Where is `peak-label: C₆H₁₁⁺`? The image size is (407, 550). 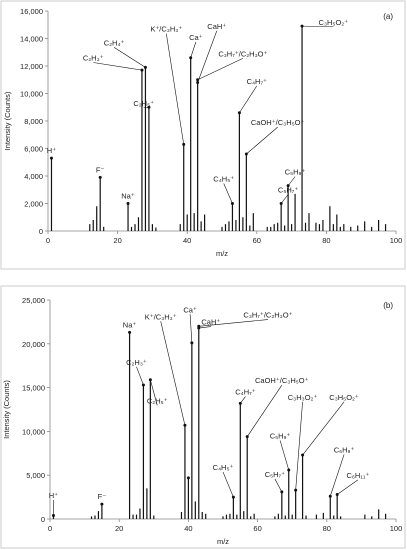 peak-label: C₆H₁₁⁺ is located at coordinates (357, 475).